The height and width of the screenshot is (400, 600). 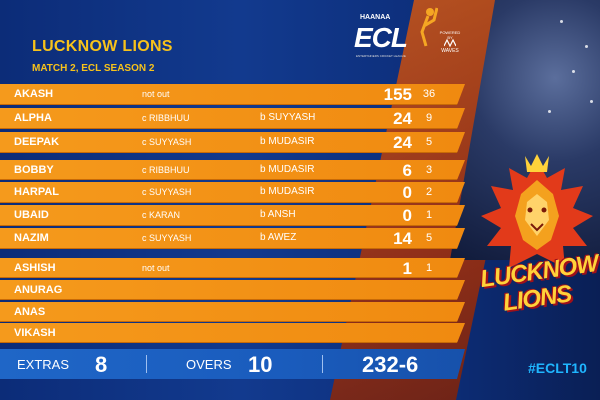 What do you see at coordinates (209, 364) in the screenshot?
I see `overs-label: OVERS` at bounding box center [209, 364].